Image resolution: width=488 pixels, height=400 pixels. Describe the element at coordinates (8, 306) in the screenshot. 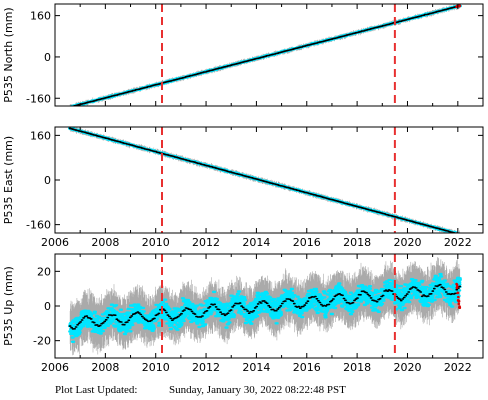

I see `y-axis-label: P535 Up (mm)` at that location.